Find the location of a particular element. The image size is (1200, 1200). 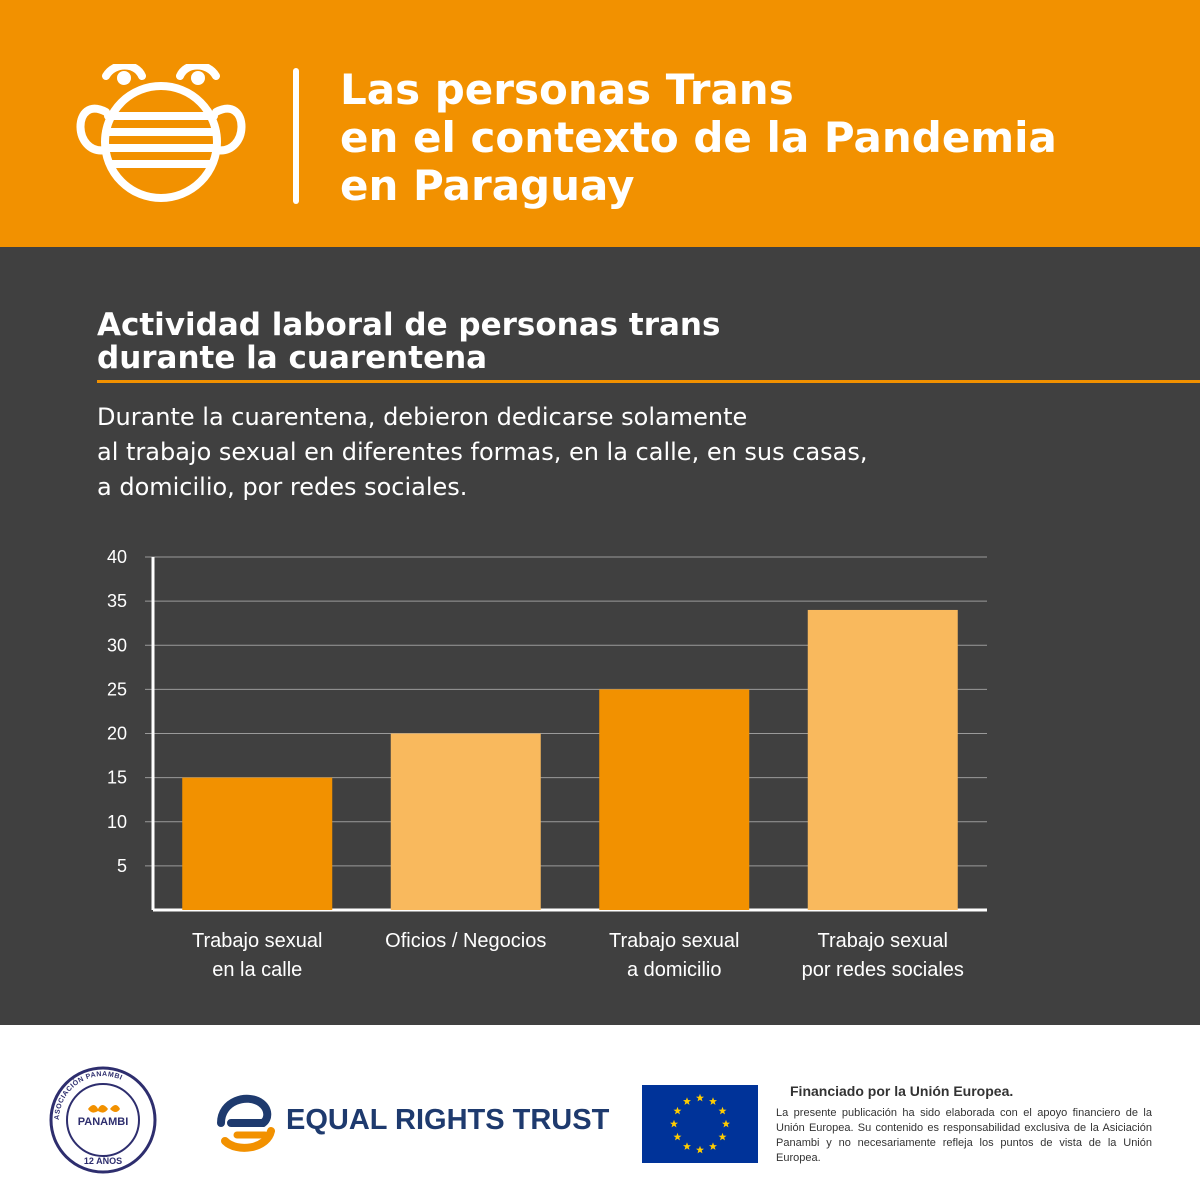

section-title-line: durante la cuarentena is located at coordinates (292, 358).